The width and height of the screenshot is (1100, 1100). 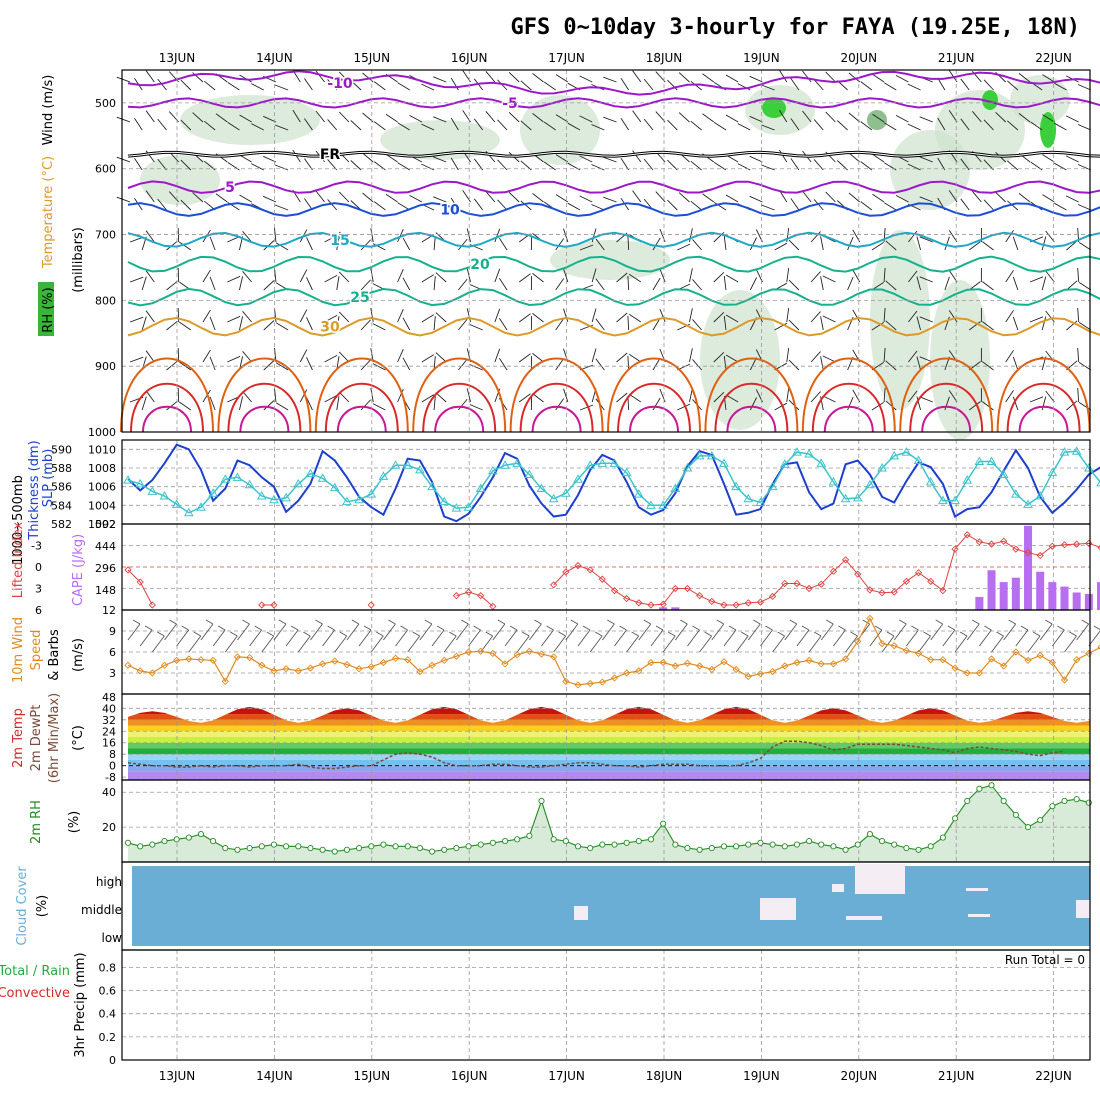 I want to click on cloud-clear-patch, so click(x=838, y=888).